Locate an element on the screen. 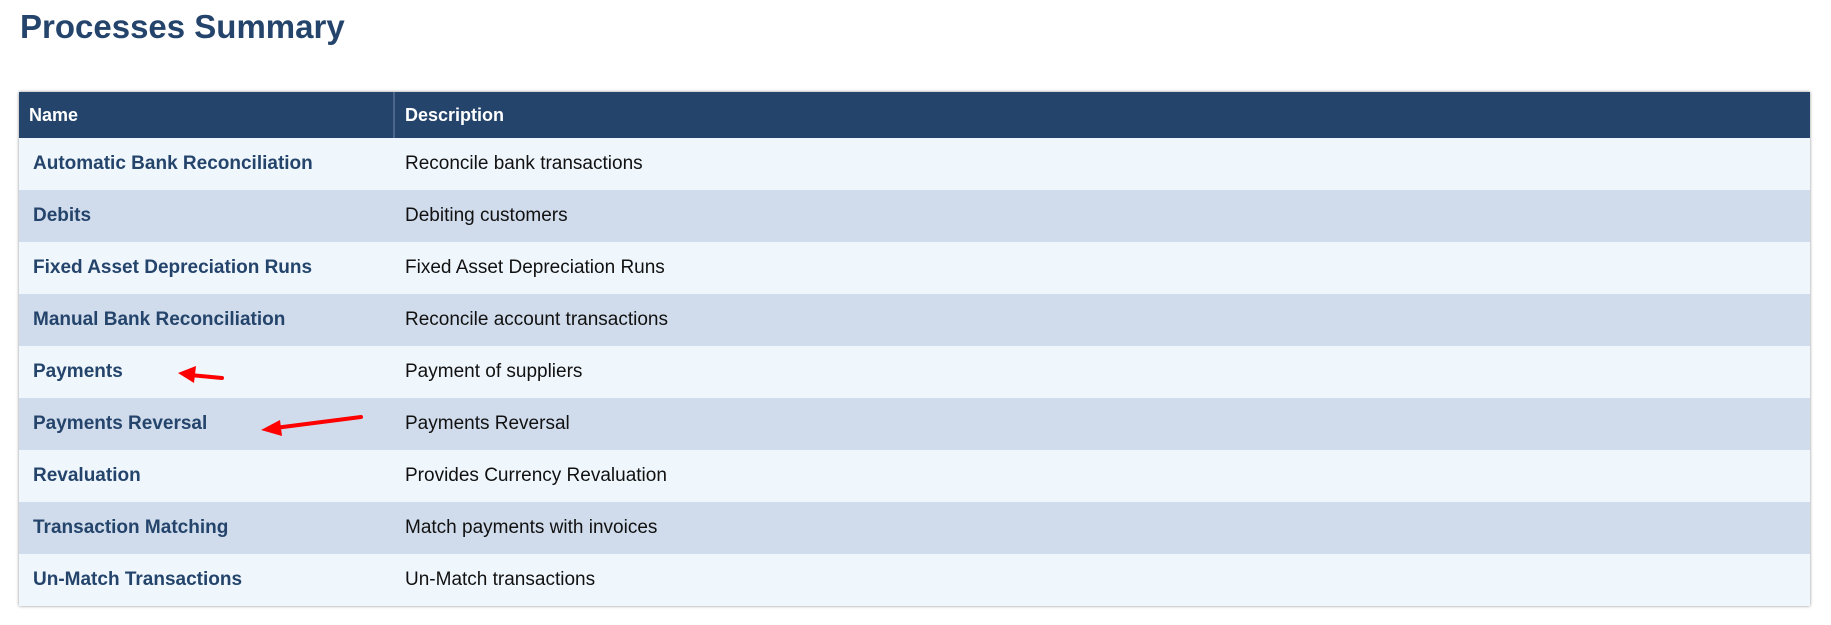  process-description: Match payments with invoices is located at coordinates (531, 527).